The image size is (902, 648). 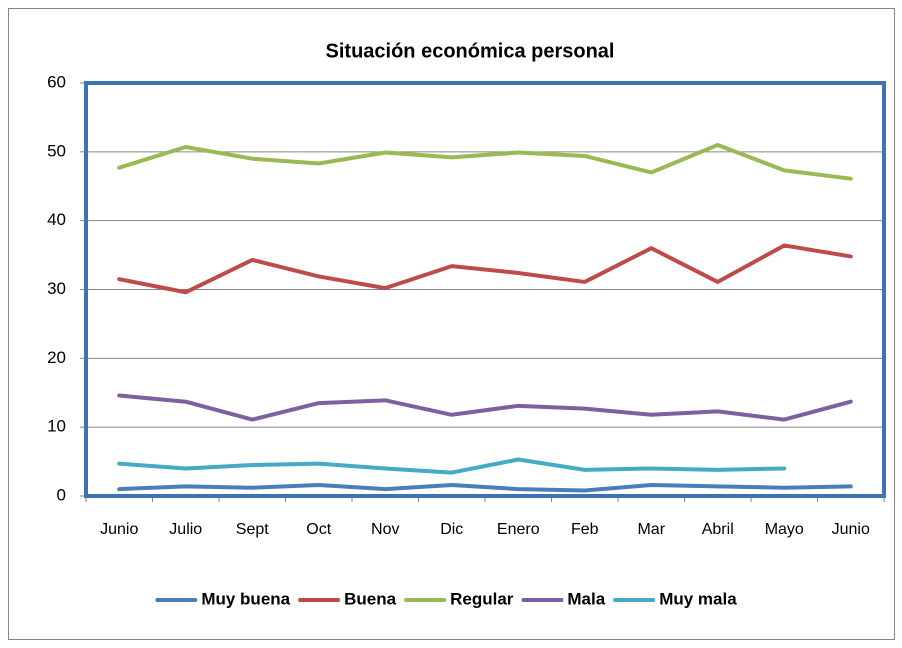 What do you see at coordinates (56, 150) in the screenshot?
I see `y-tick-label: 50` at bounding box center [56, 150].